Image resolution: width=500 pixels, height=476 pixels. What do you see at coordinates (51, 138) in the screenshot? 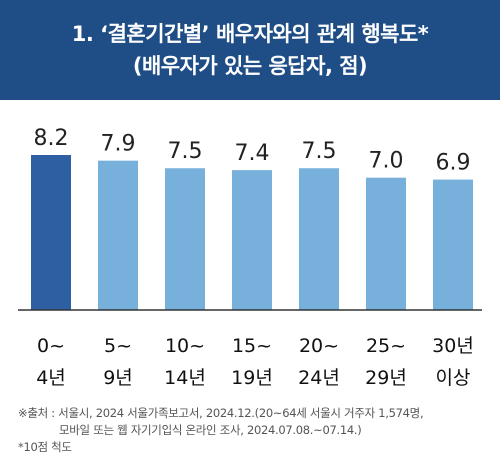
I see `value-label-0: 8.2` at bounding box center [51, 138].